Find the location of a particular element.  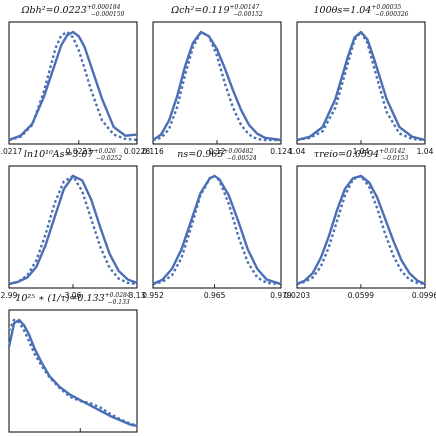

panel-title: ns=0.965+0.00482 −0.00524 is located at coordinates (217, 155).